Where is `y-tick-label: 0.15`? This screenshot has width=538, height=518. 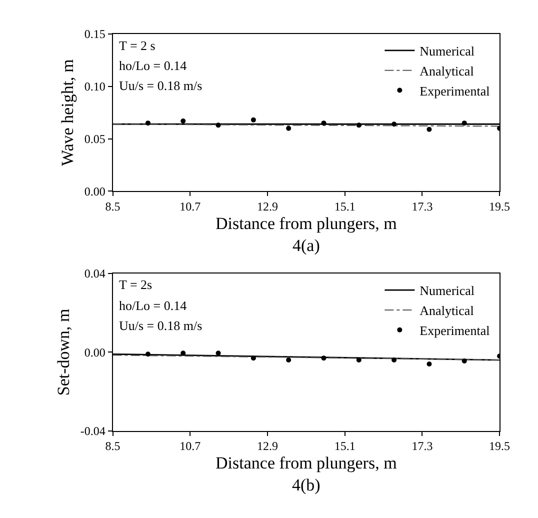 y-tick-label: 0.15 is located at coordinates (95, 34).